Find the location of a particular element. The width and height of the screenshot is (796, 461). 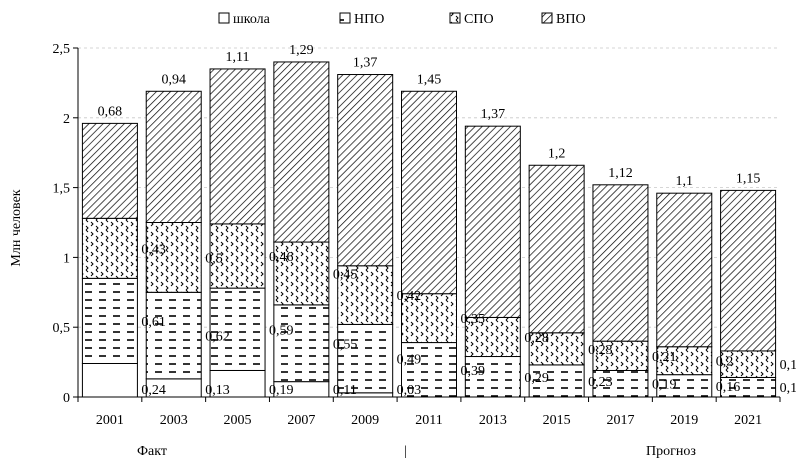

bar-segment-СПО-2011 is located at coordinates (429, 318).